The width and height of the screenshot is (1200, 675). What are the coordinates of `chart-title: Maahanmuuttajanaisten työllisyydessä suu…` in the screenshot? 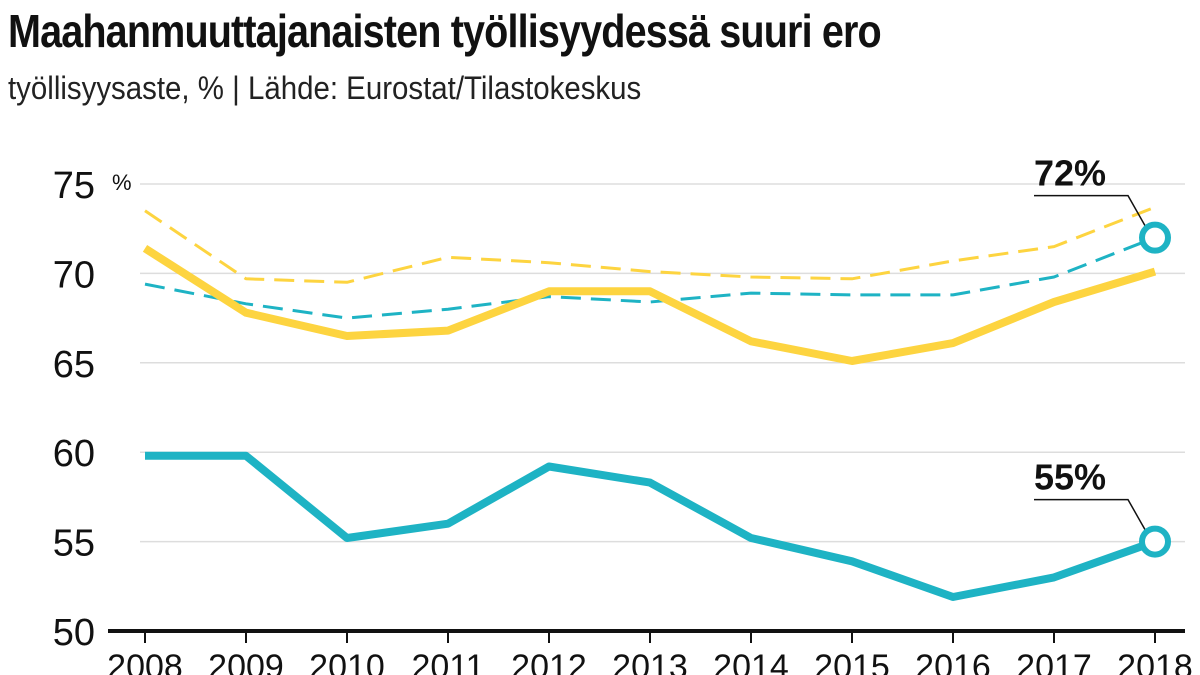 It's located at (445, 31).